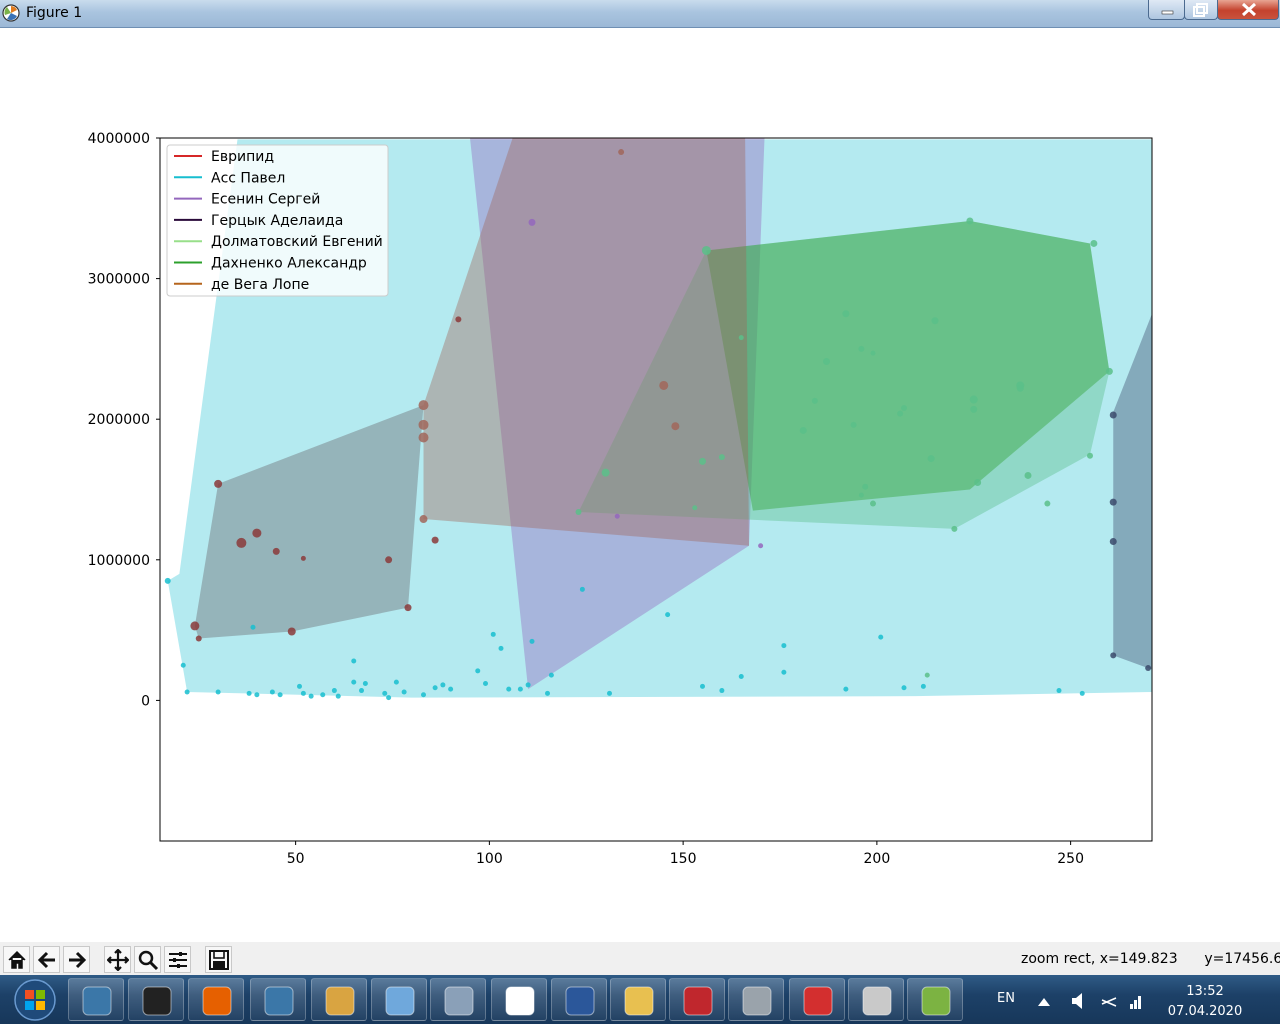  What do you see at coordinates (756, 999) in the screenshot?
I see `taskbar-app-settings` at bounding box center [756, 999].